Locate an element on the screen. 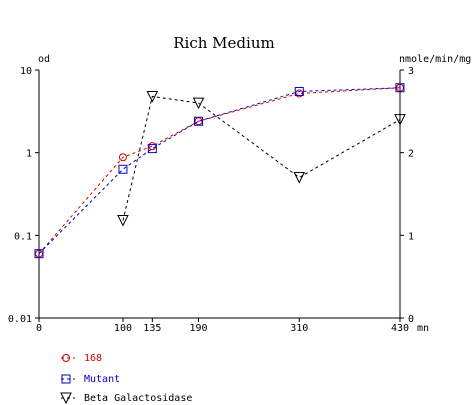 The image size is (472, 405). legend-entry-label: Mutant is located at coordinates (102, 379).